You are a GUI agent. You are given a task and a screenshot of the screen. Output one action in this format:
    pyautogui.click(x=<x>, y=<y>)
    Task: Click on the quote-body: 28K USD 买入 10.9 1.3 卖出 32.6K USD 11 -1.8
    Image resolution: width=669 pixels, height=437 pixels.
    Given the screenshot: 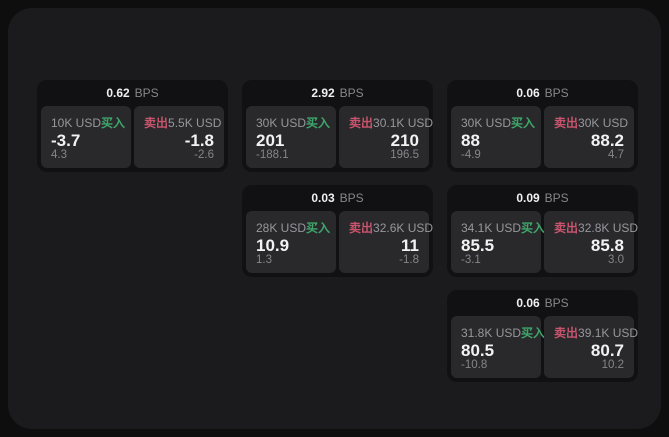 What is the action you would take?
    pyautogui.click(x=337, y=244)
    